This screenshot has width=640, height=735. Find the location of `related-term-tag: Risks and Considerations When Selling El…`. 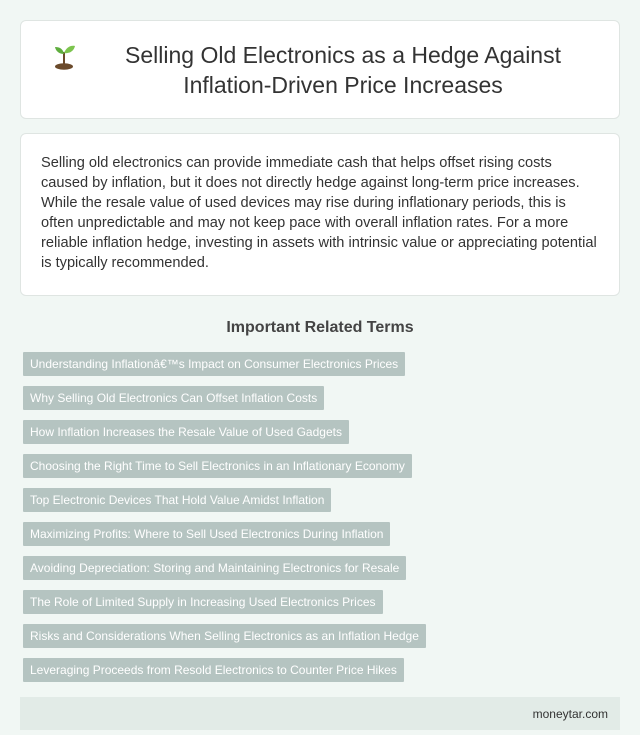

related-term-tag: Risks and Considerations When Selling El… is located at coordinates (224, 636).